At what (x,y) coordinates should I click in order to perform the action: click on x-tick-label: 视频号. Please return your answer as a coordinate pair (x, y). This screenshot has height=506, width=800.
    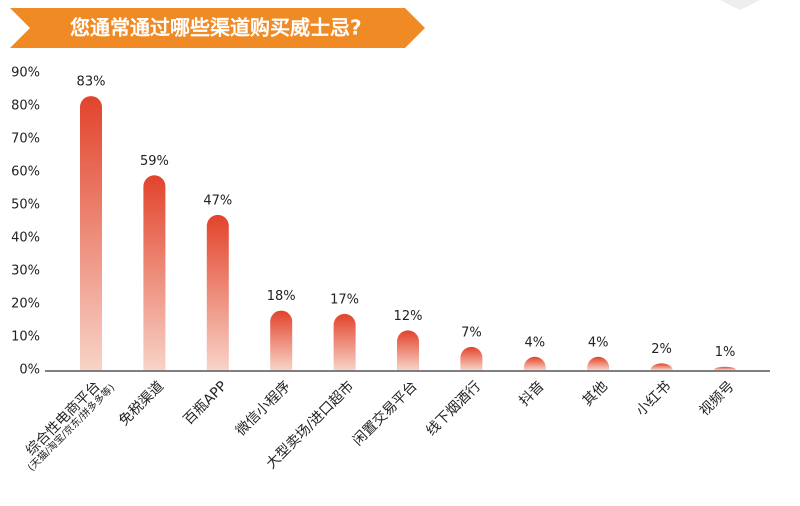
    Looking at the image, I should click on (717, 398).